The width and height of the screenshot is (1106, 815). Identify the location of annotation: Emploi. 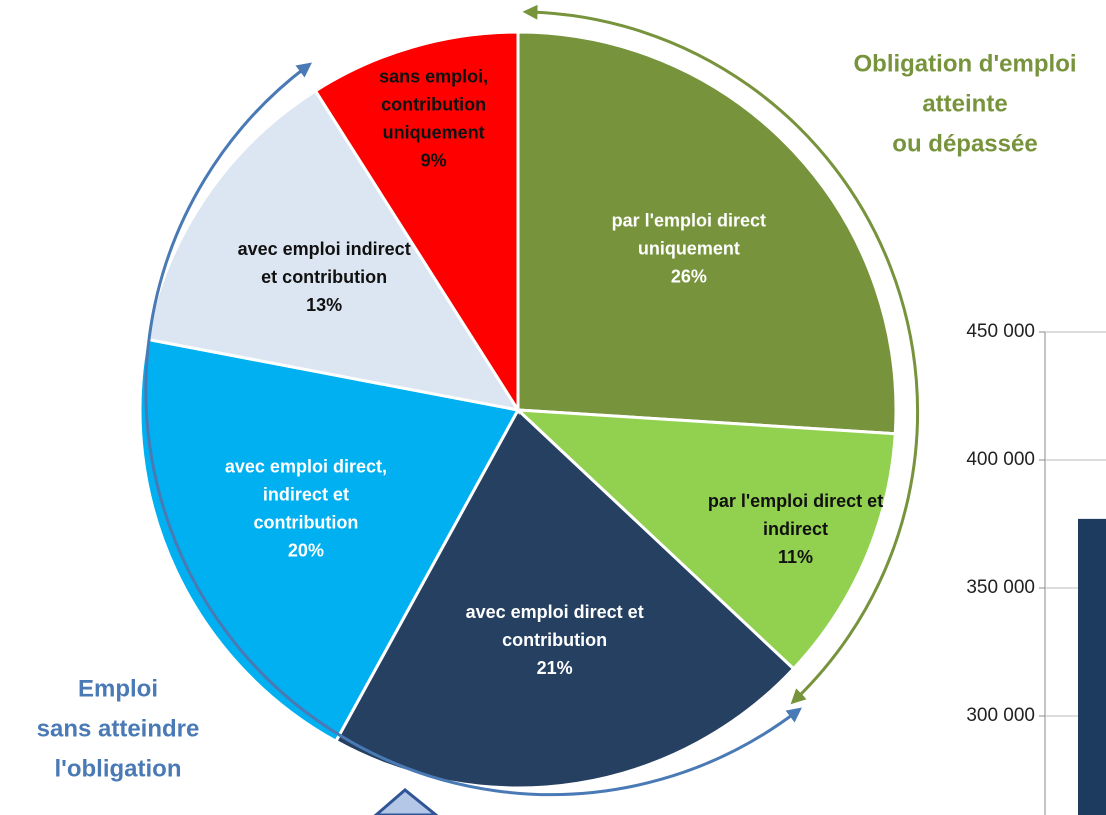
(118, 688).